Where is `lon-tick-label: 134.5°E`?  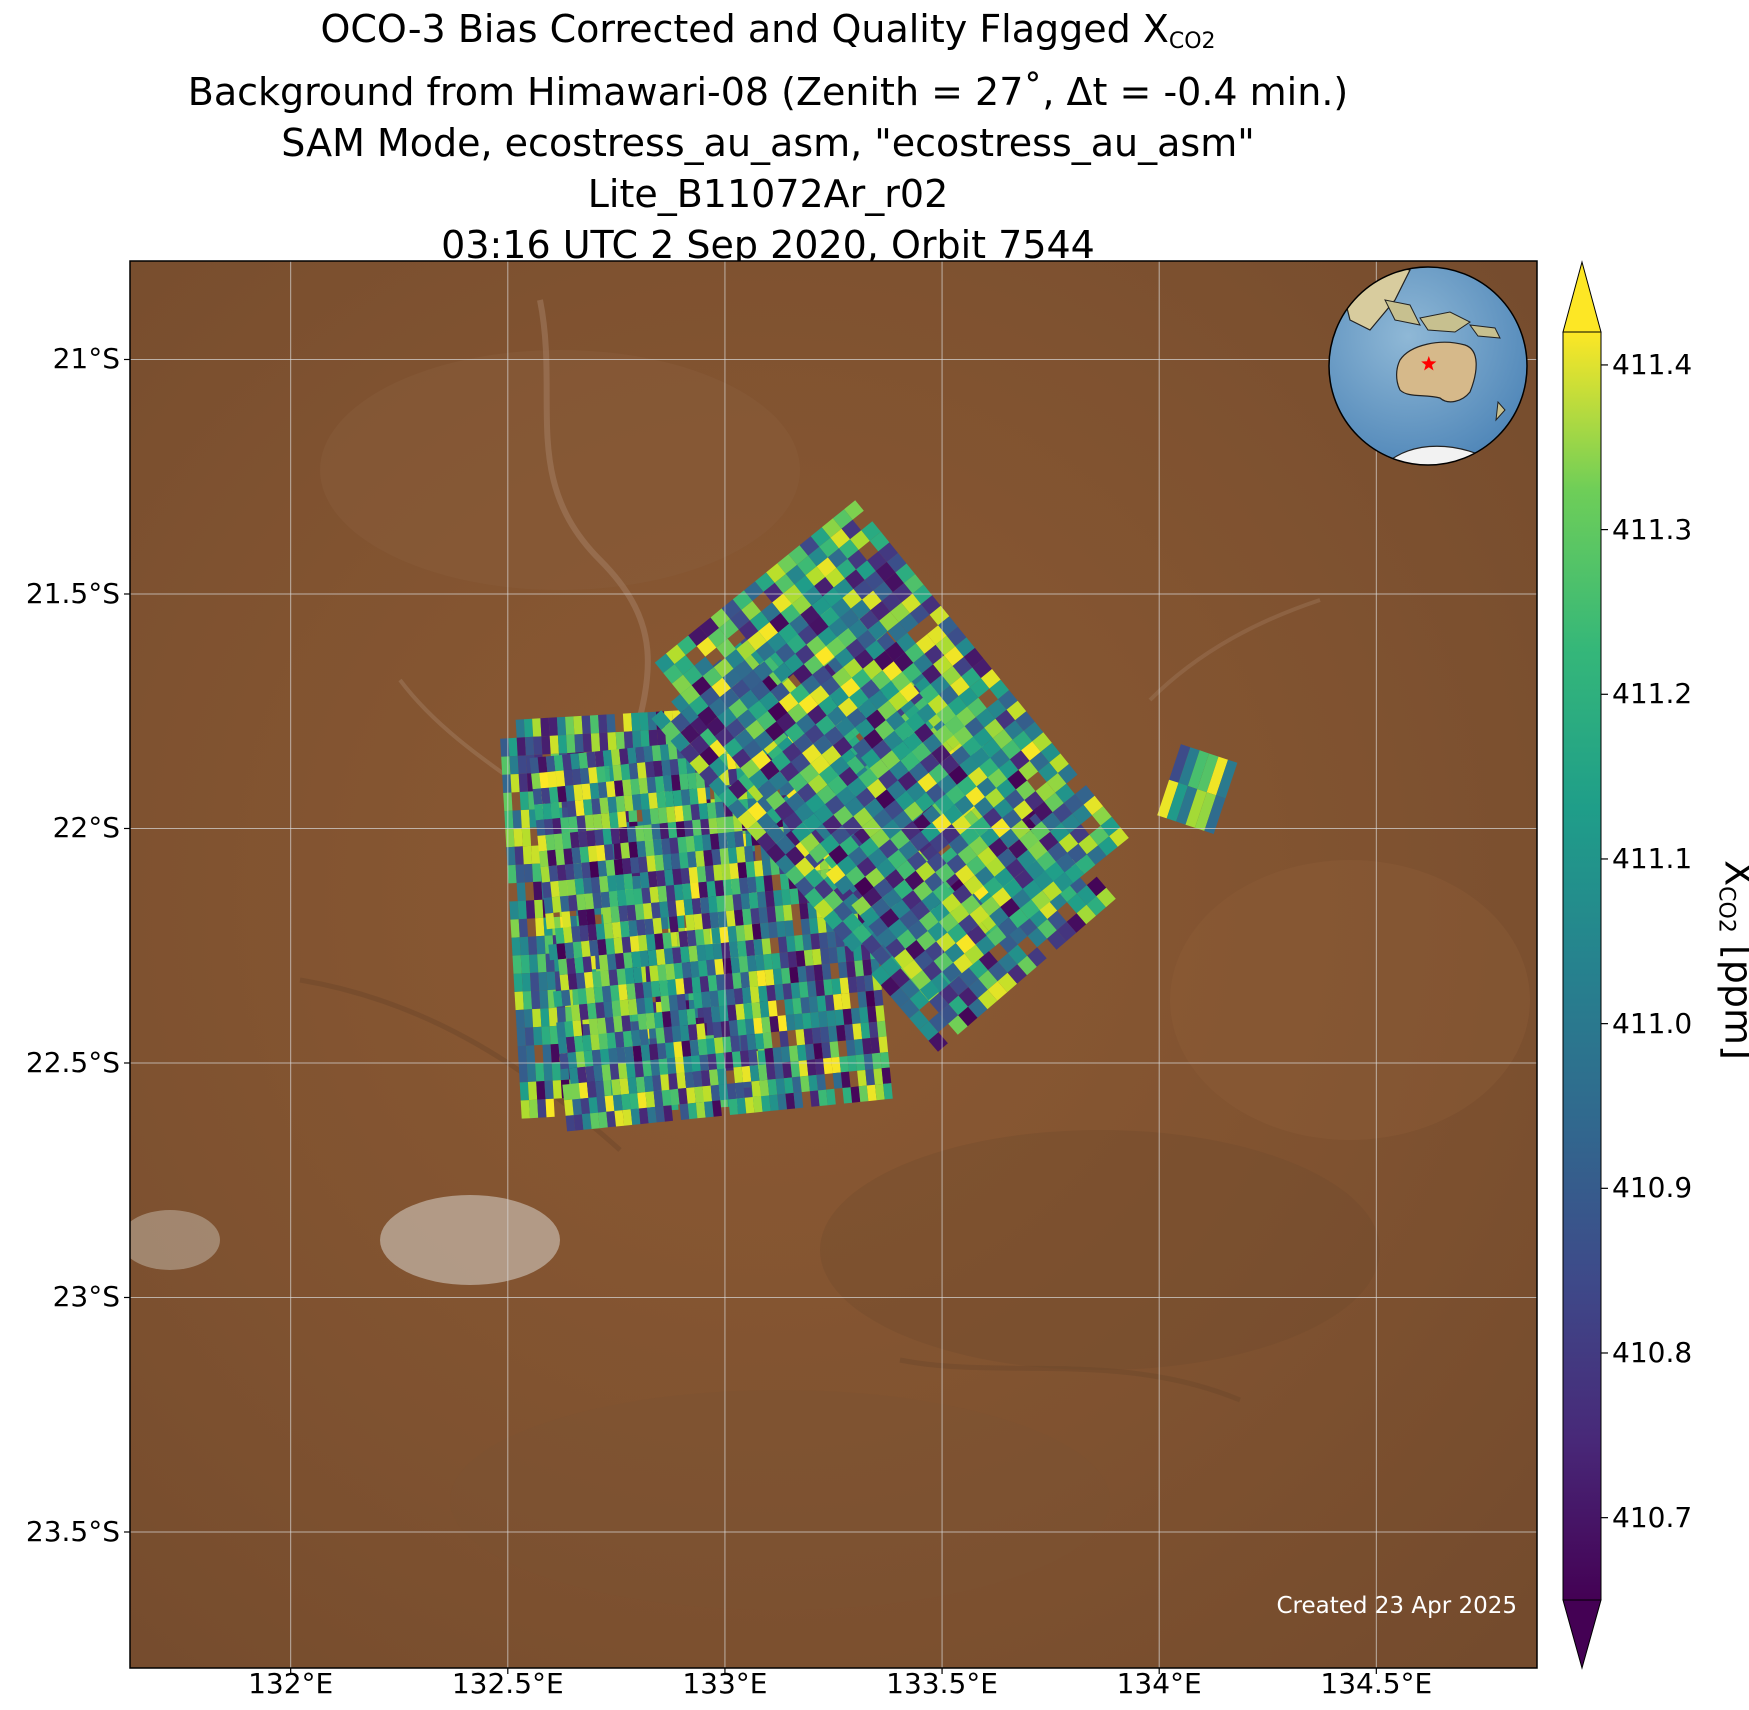 lon-tick-label: 134.5°E is located at coordinates (1376, 1683).